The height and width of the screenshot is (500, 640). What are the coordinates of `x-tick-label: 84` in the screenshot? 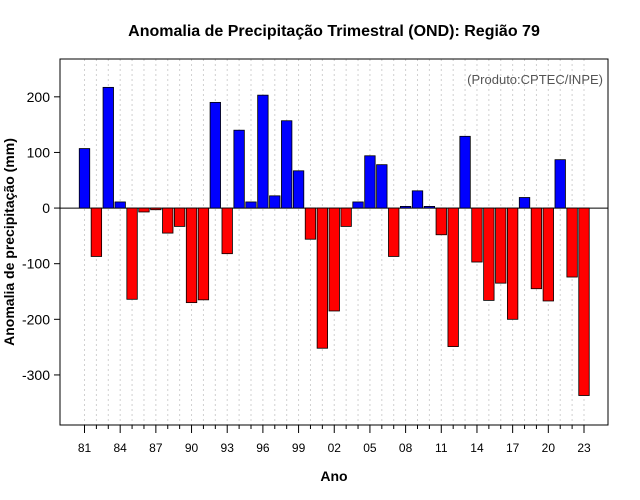 It's located at (120, 448).